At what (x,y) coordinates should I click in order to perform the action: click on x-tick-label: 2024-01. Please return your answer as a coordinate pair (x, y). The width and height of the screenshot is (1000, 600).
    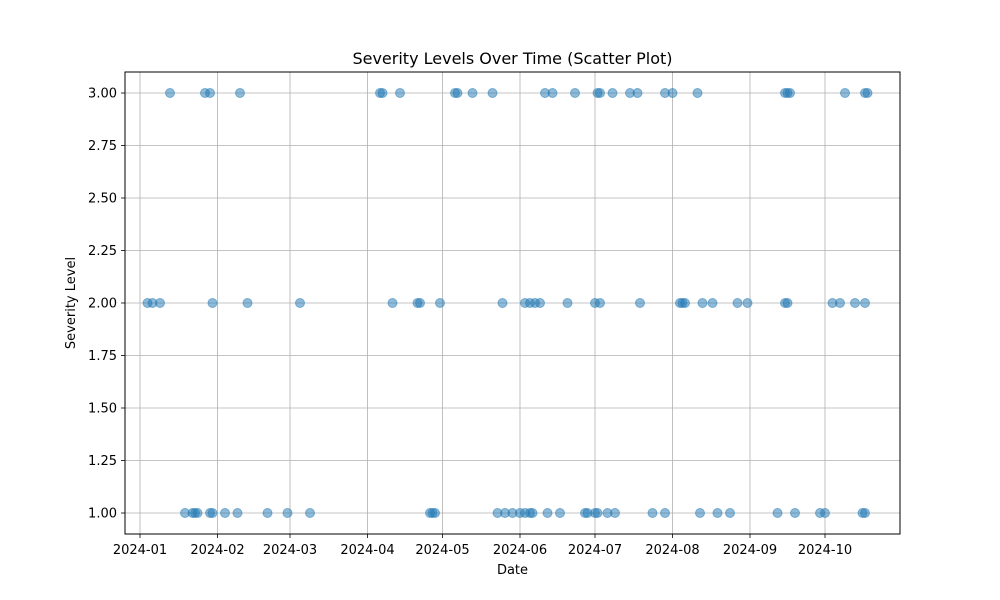
    Looking at the image, I should click on (140, 550).